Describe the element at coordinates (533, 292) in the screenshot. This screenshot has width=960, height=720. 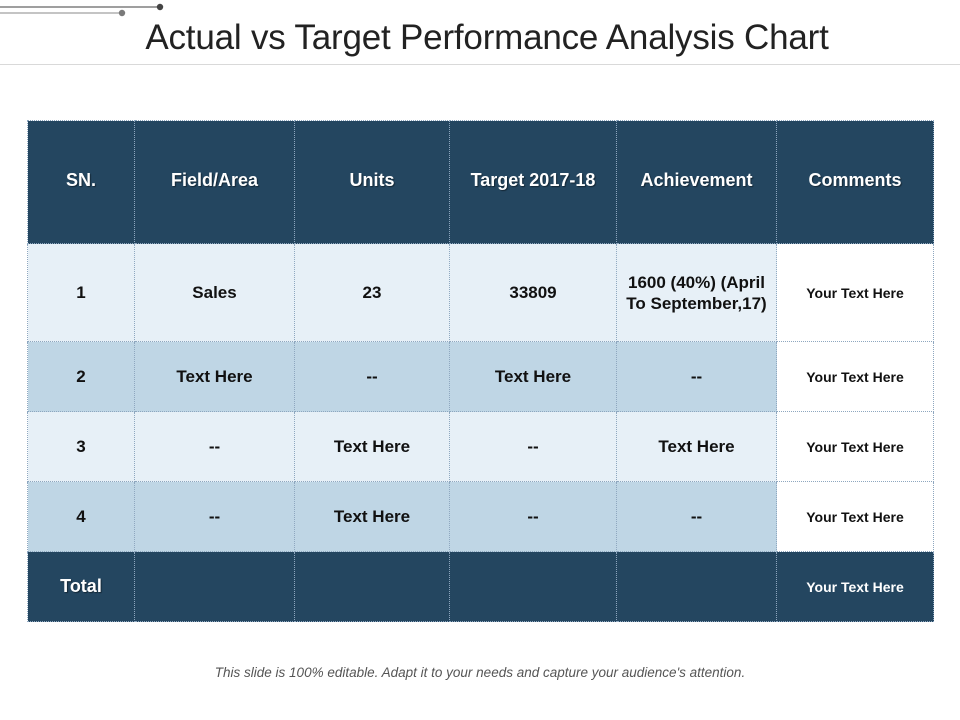
I see `cell-target: 33809` at that location.